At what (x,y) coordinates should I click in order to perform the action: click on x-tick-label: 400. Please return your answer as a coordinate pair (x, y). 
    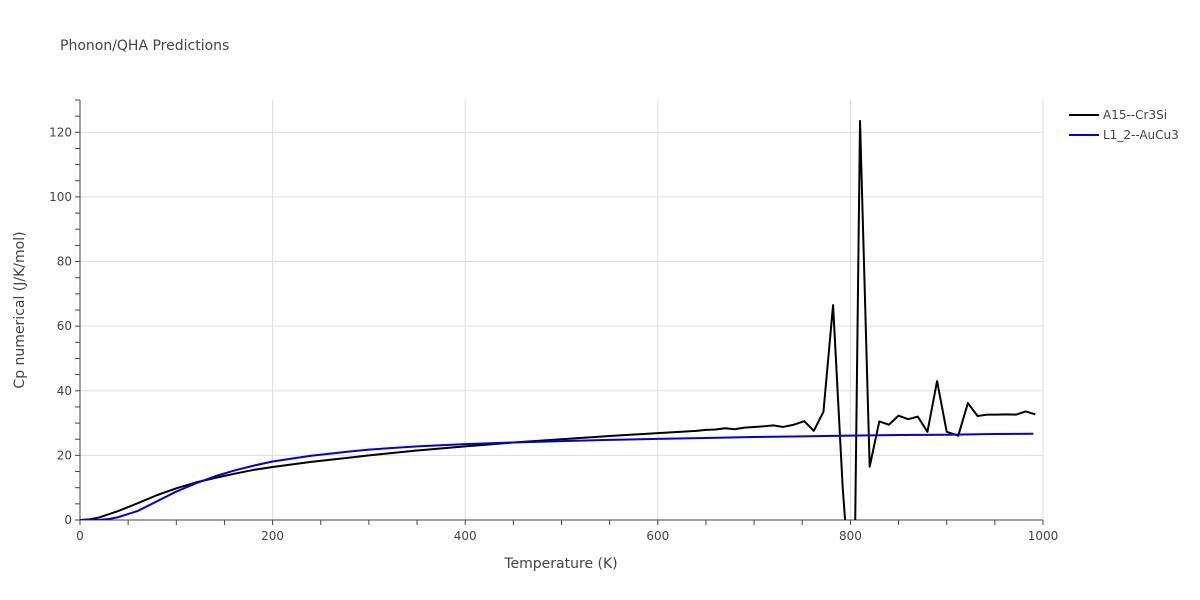
    Looking at the image, I should click on (465, 536).